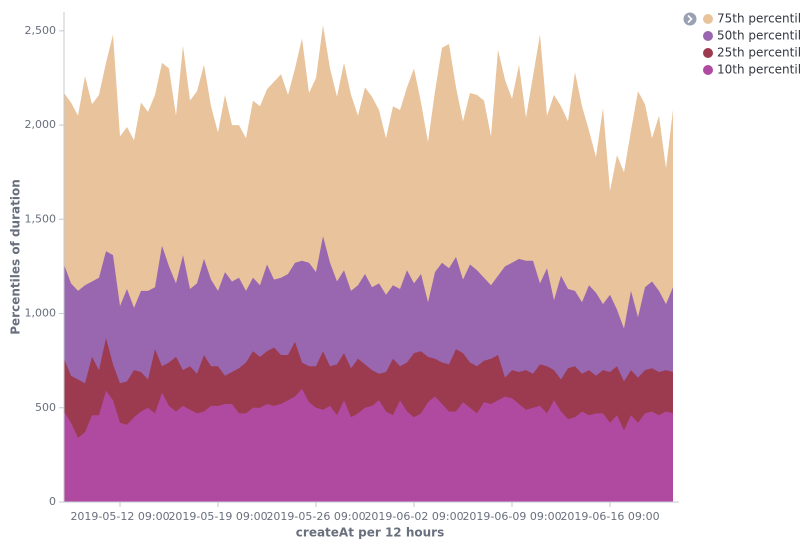 The image size is (800, 549). I want to click on legend-text: 50th percentile of duration, so click(758, 36).